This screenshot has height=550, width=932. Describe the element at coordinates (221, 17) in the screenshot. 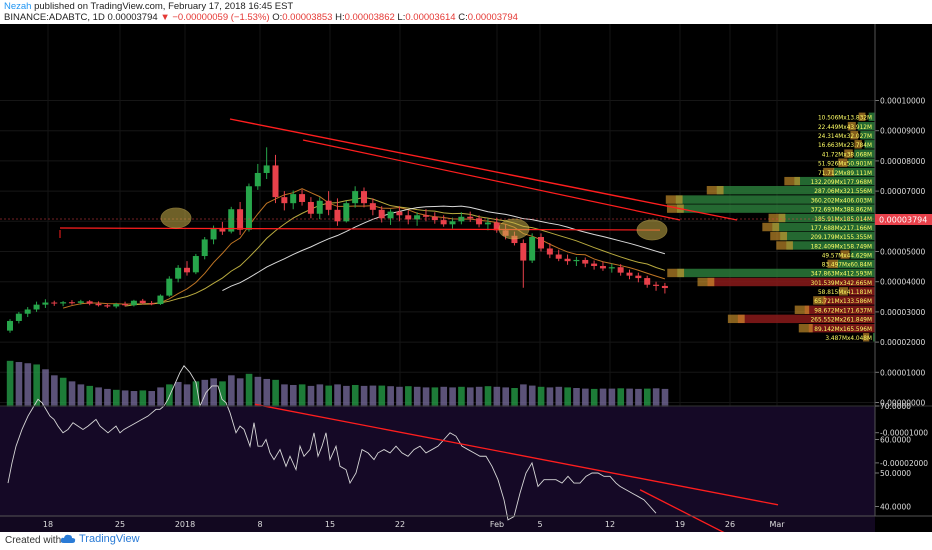

I see `price-change: −0.00000059 (−1.53%)` at that location.